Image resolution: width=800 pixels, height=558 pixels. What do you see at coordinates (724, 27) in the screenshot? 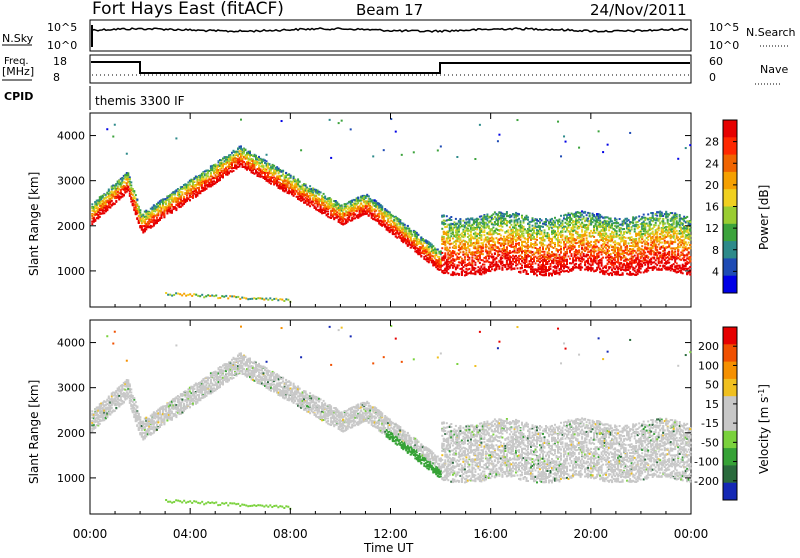
I see `nsearch-tick-top: 10^5` at bounding box center [724, 27].